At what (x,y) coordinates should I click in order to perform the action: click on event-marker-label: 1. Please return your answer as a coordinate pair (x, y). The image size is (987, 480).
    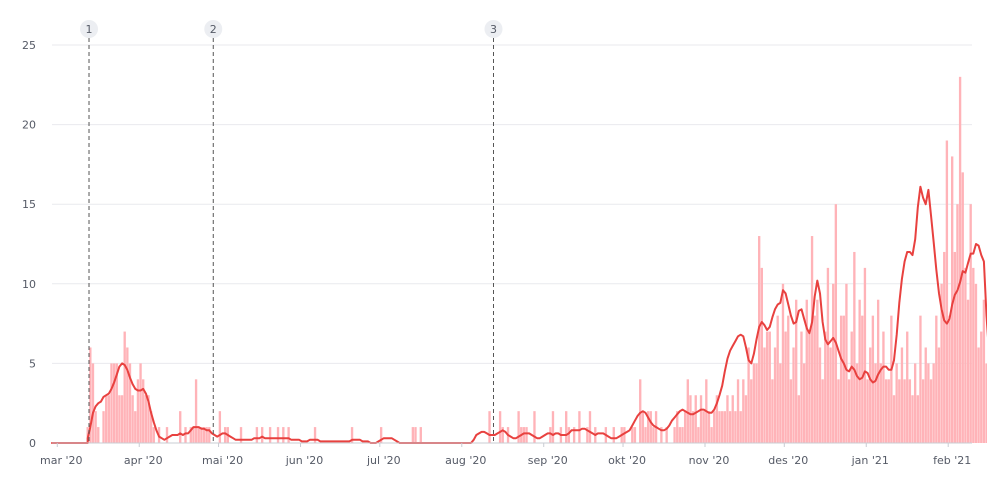
    Looking at the image, I should click on (89, 29).